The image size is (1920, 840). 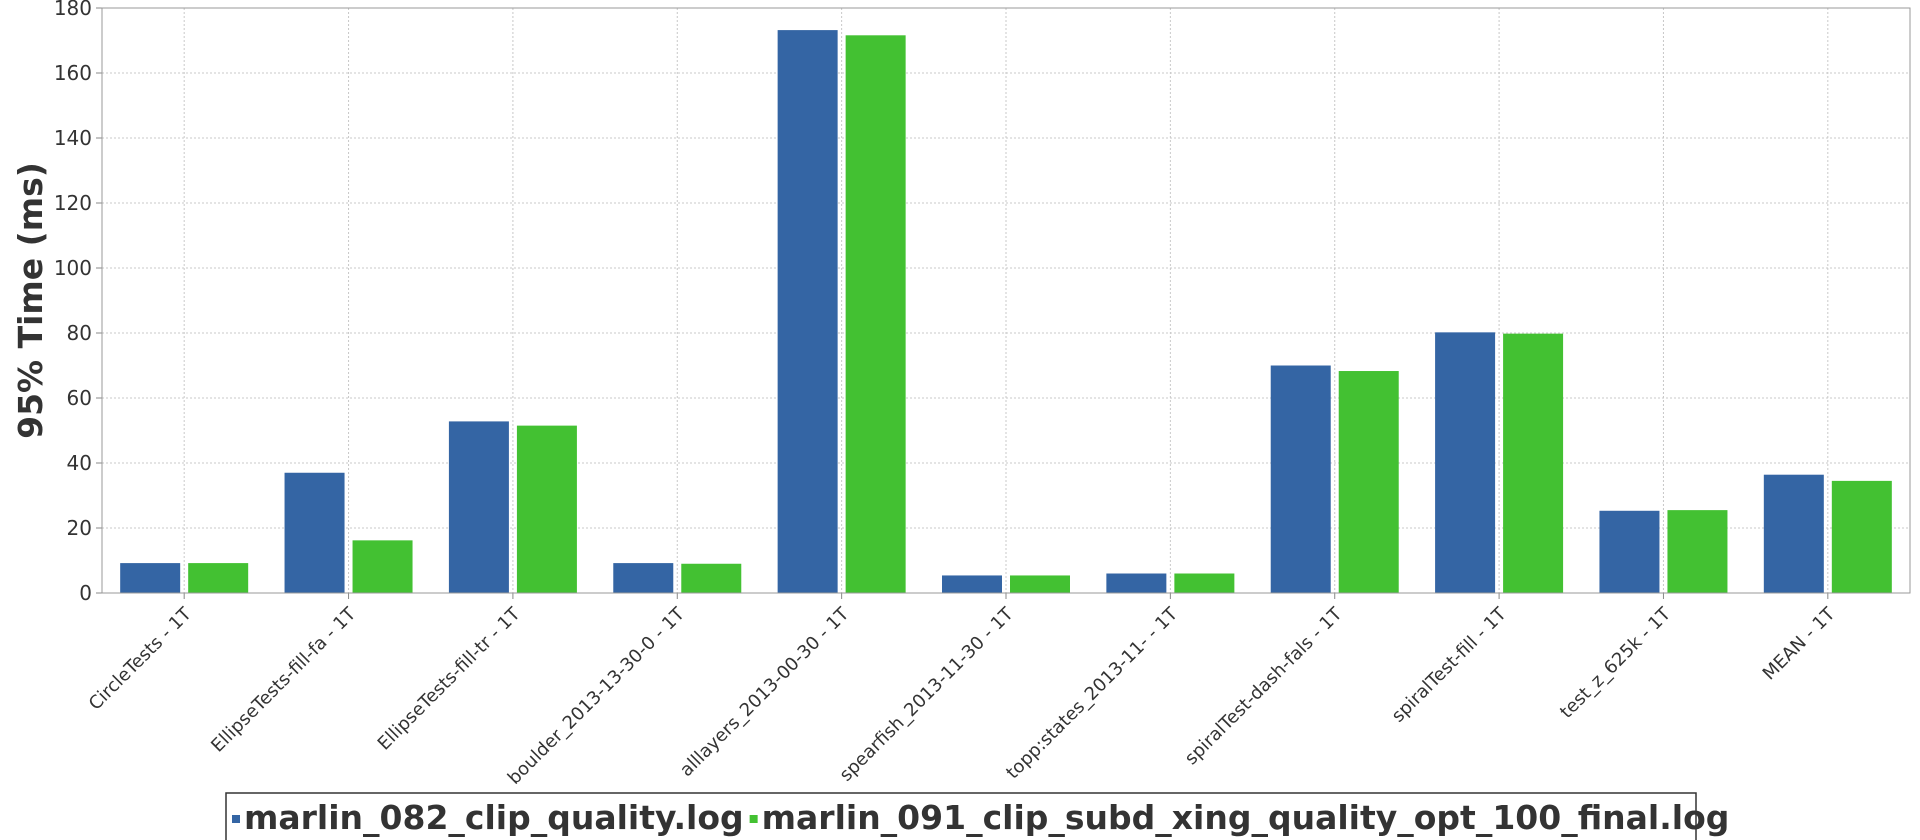 I want to click on x-tick-label: alllayers_2013-00-30 - 1T, so click(x=765, y=692).